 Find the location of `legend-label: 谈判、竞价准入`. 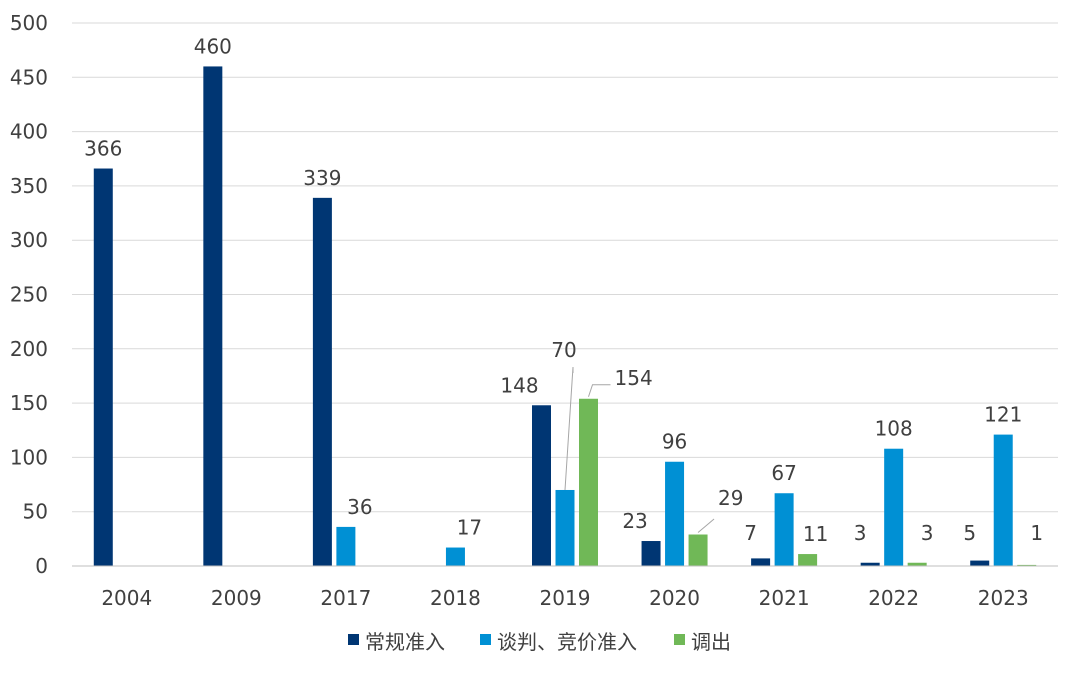

legend-label: 谈判、竞价准入 is located at coordinates (567, 642).